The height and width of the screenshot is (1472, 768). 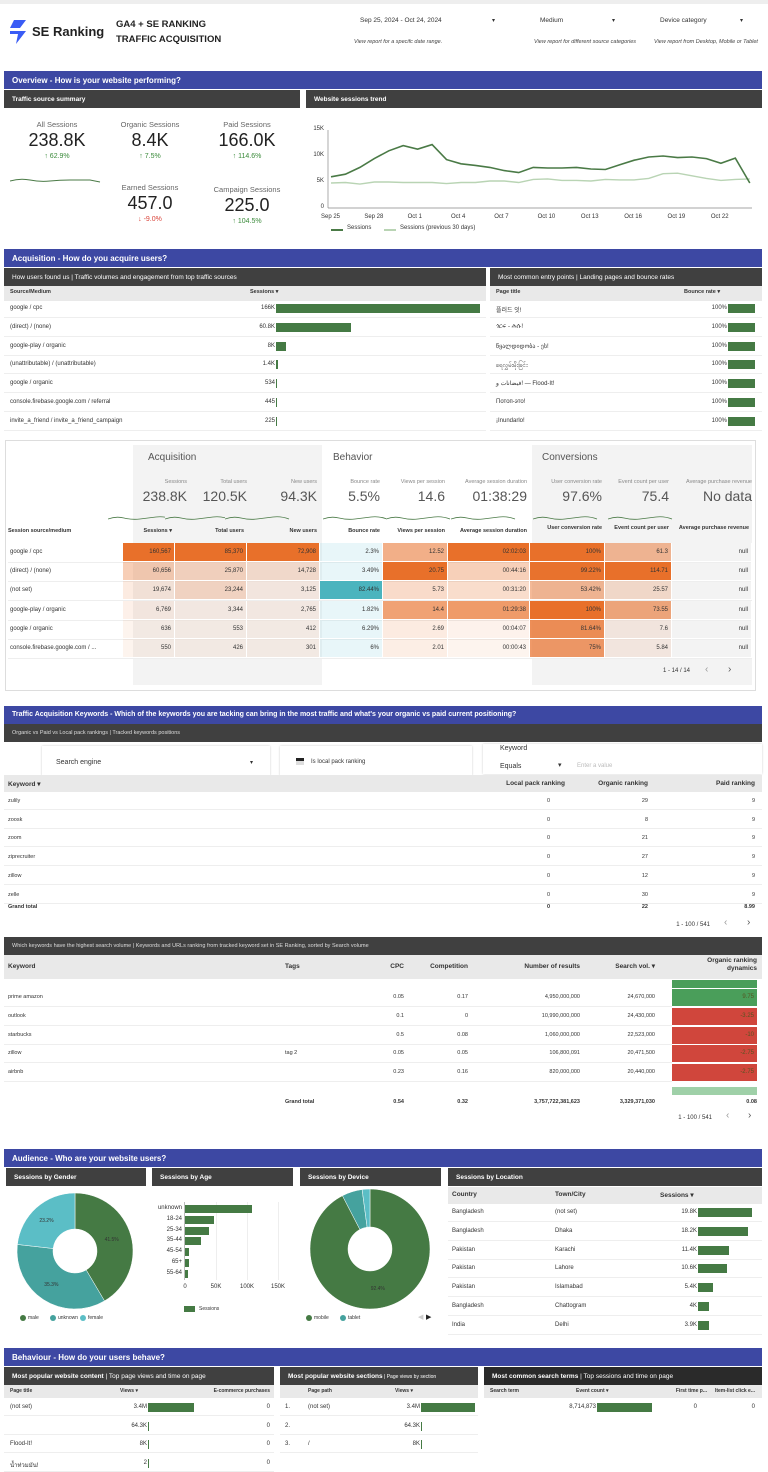 I want to click on metric-label: Views per session, so click(x=422, y=482).